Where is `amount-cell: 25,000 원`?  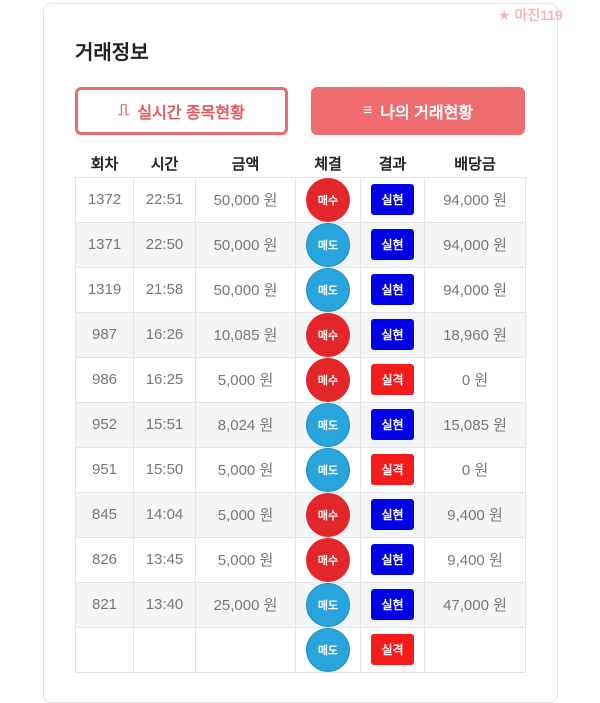
amount-cell: 25,000 원 is located at coordinates (245, 604).